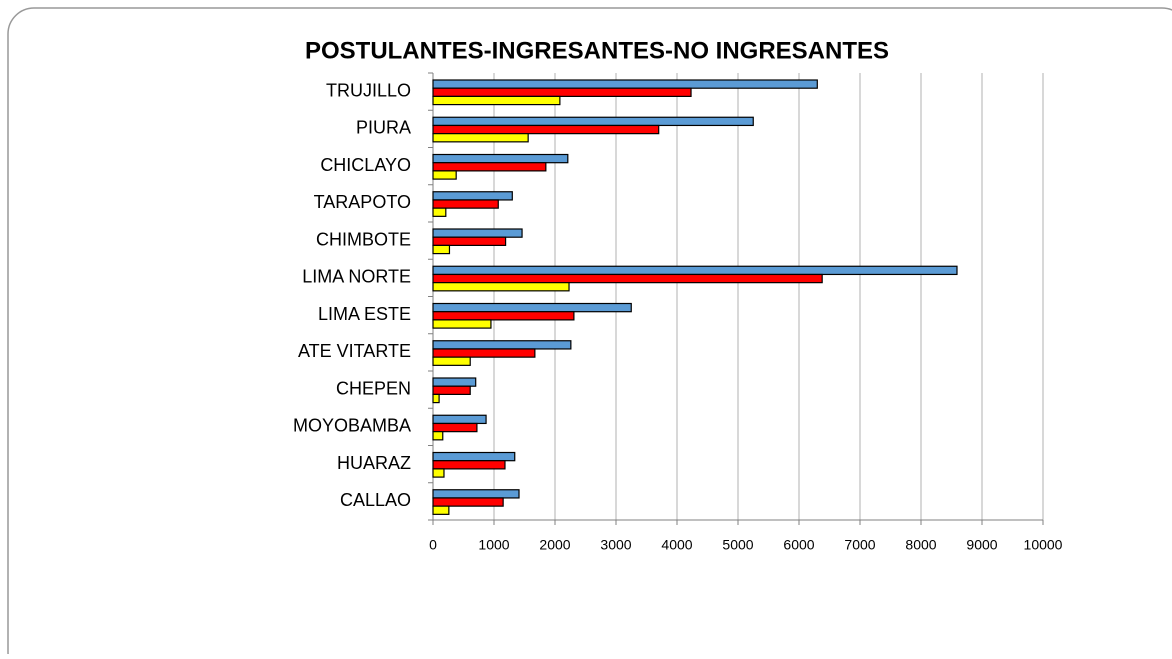  Describe the element at coordinates (362, 202) in the screenshot. I see `y-tick-label: TARAPOTO` at that location.